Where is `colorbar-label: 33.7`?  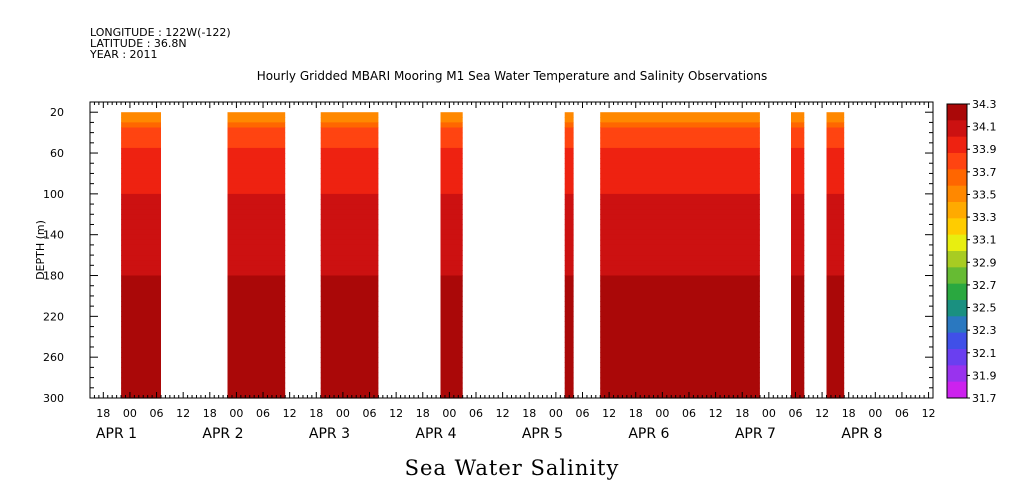
colorbar-label: 33.7 is located at coordinates (984, 172).